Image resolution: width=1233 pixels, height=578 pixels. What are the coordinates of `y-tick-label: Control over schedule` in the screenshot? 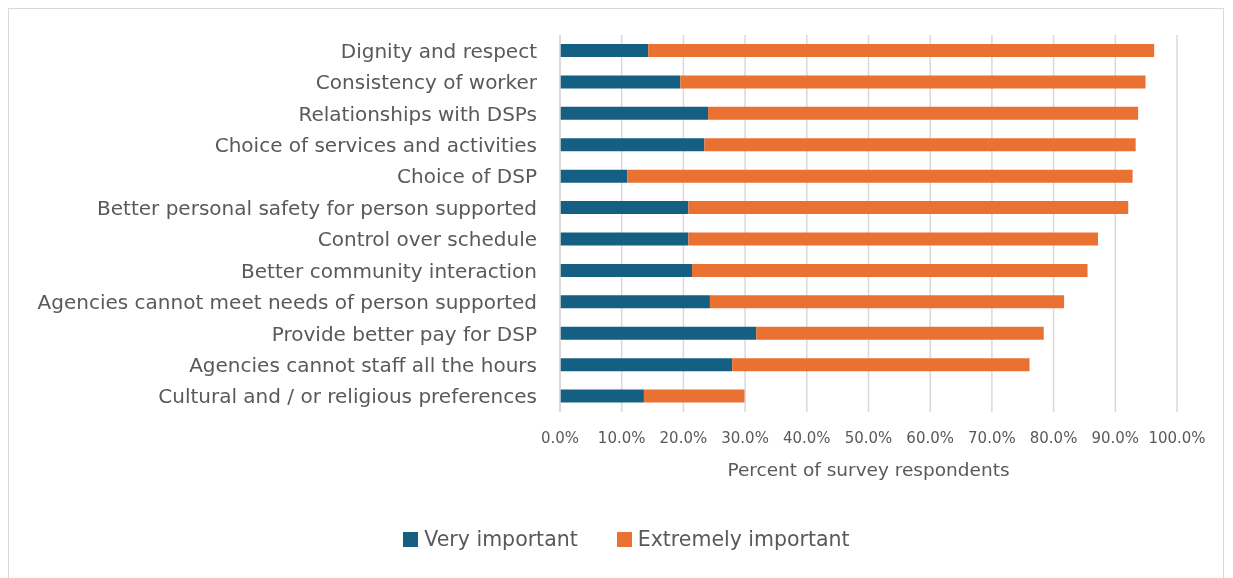 It's located at (427, 239).